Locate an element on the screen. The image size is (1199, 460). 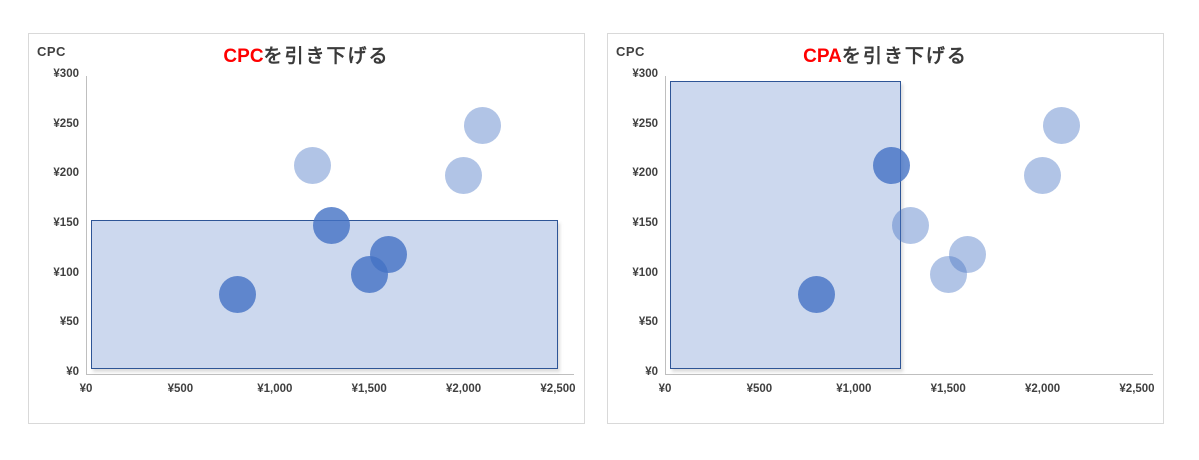
chart-title: CPCを引き下げる is located at coordinates (306, 54).